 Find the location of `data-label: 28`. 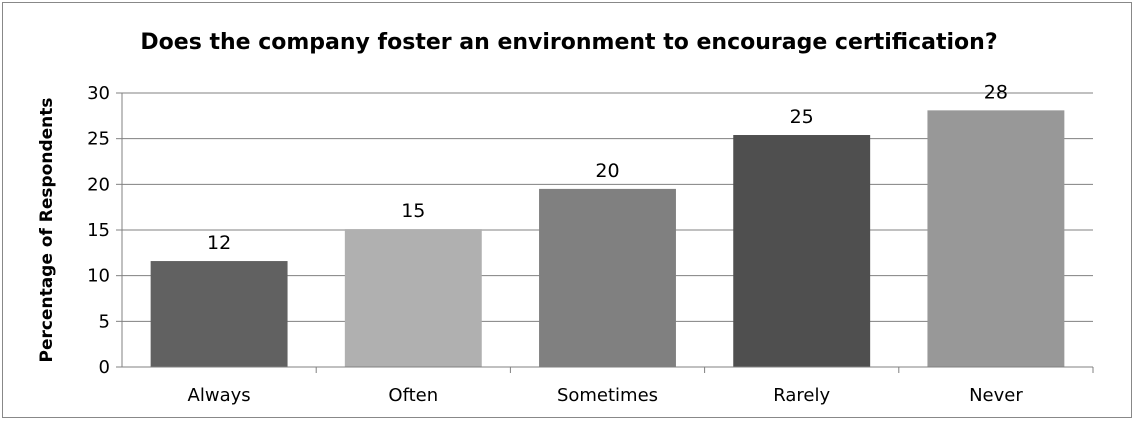

data-label: 28 is located at coordinates (996, 92).